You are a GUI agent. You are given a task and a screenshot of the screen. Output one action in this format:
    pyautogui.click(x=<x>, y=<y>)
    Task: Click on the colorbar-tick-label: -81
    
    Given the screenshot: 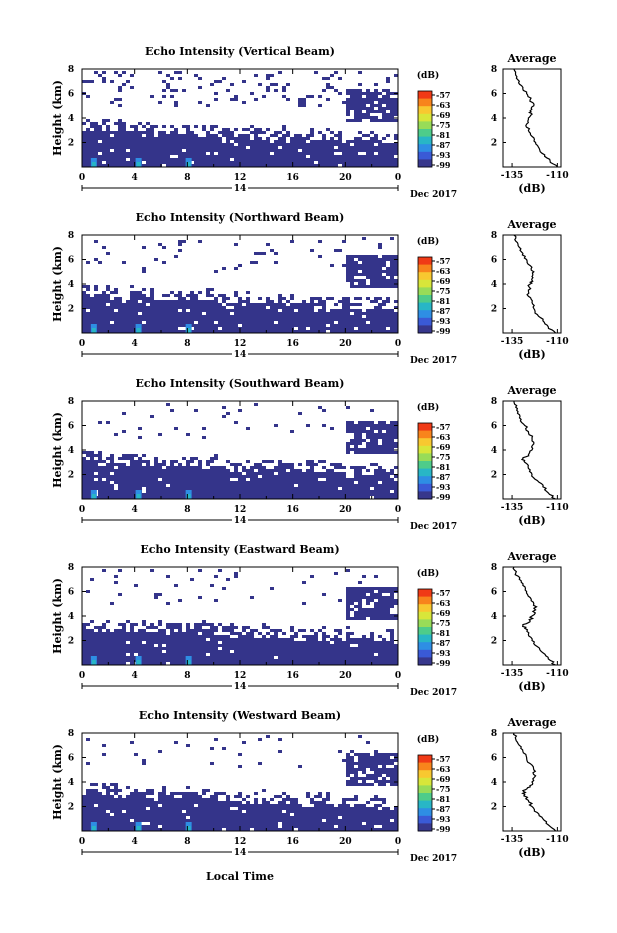 What is the action you would take?
    pyautogui.click(x=443, y=135)
    